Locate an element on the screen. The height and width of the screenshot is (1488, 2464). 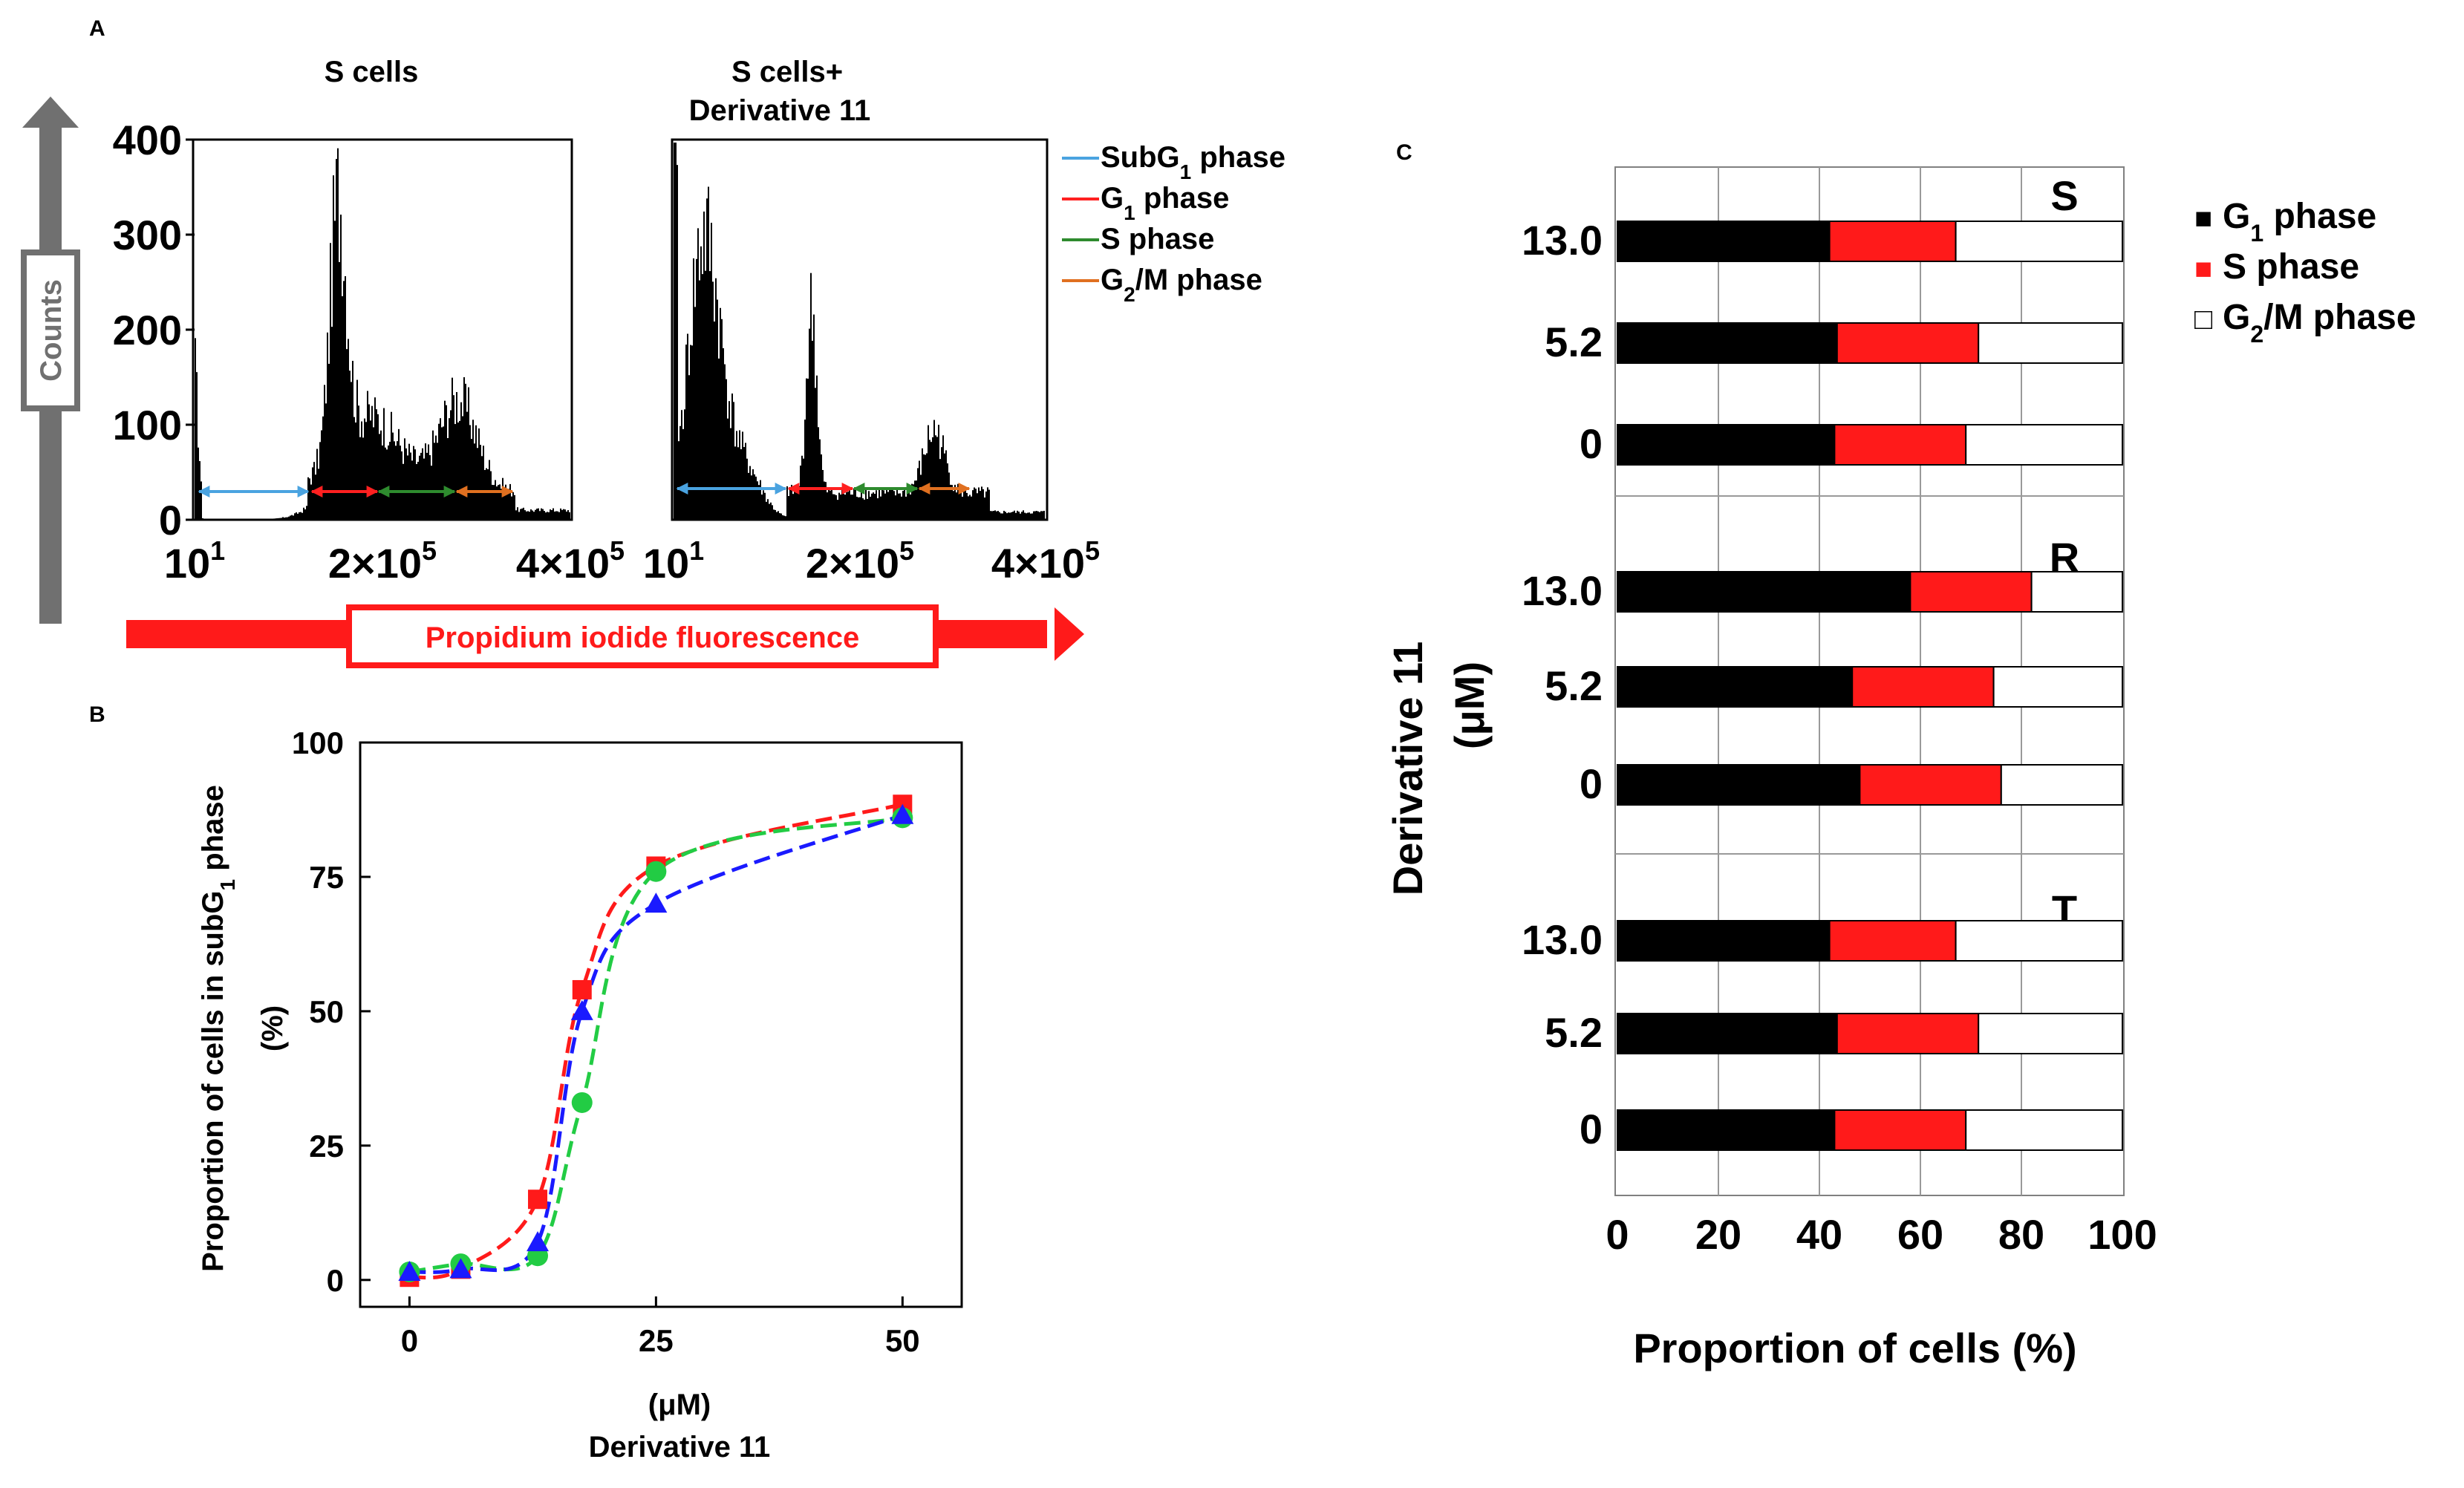
x-tick-label: 2×10⁵ is located at coordinates (383, 561).